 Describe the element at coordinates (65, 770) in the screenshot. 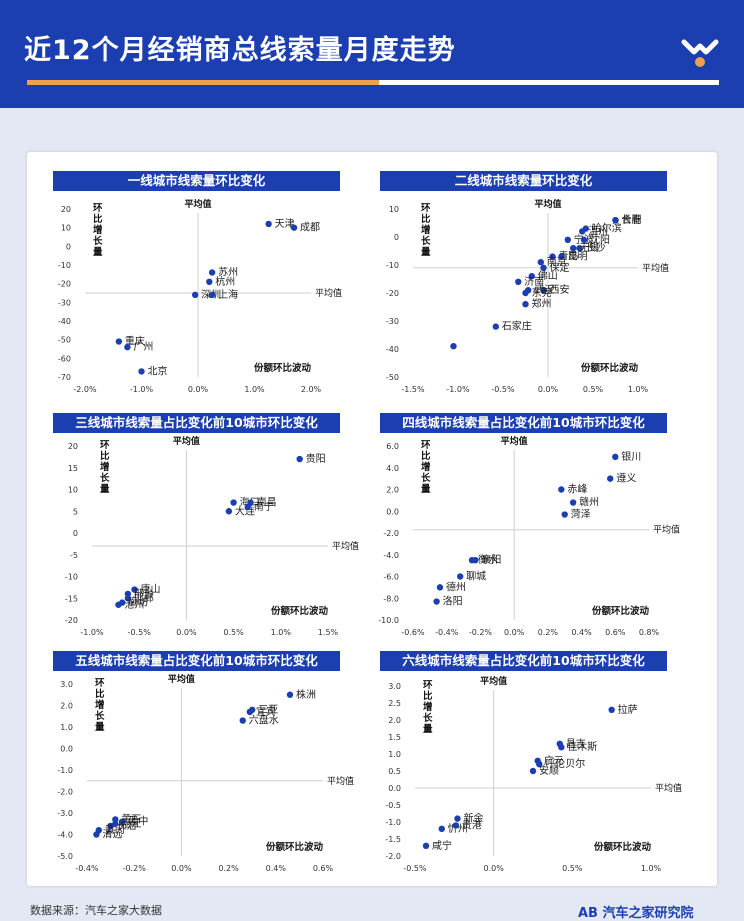

I see `y-tick-label: -1.0` at that location.